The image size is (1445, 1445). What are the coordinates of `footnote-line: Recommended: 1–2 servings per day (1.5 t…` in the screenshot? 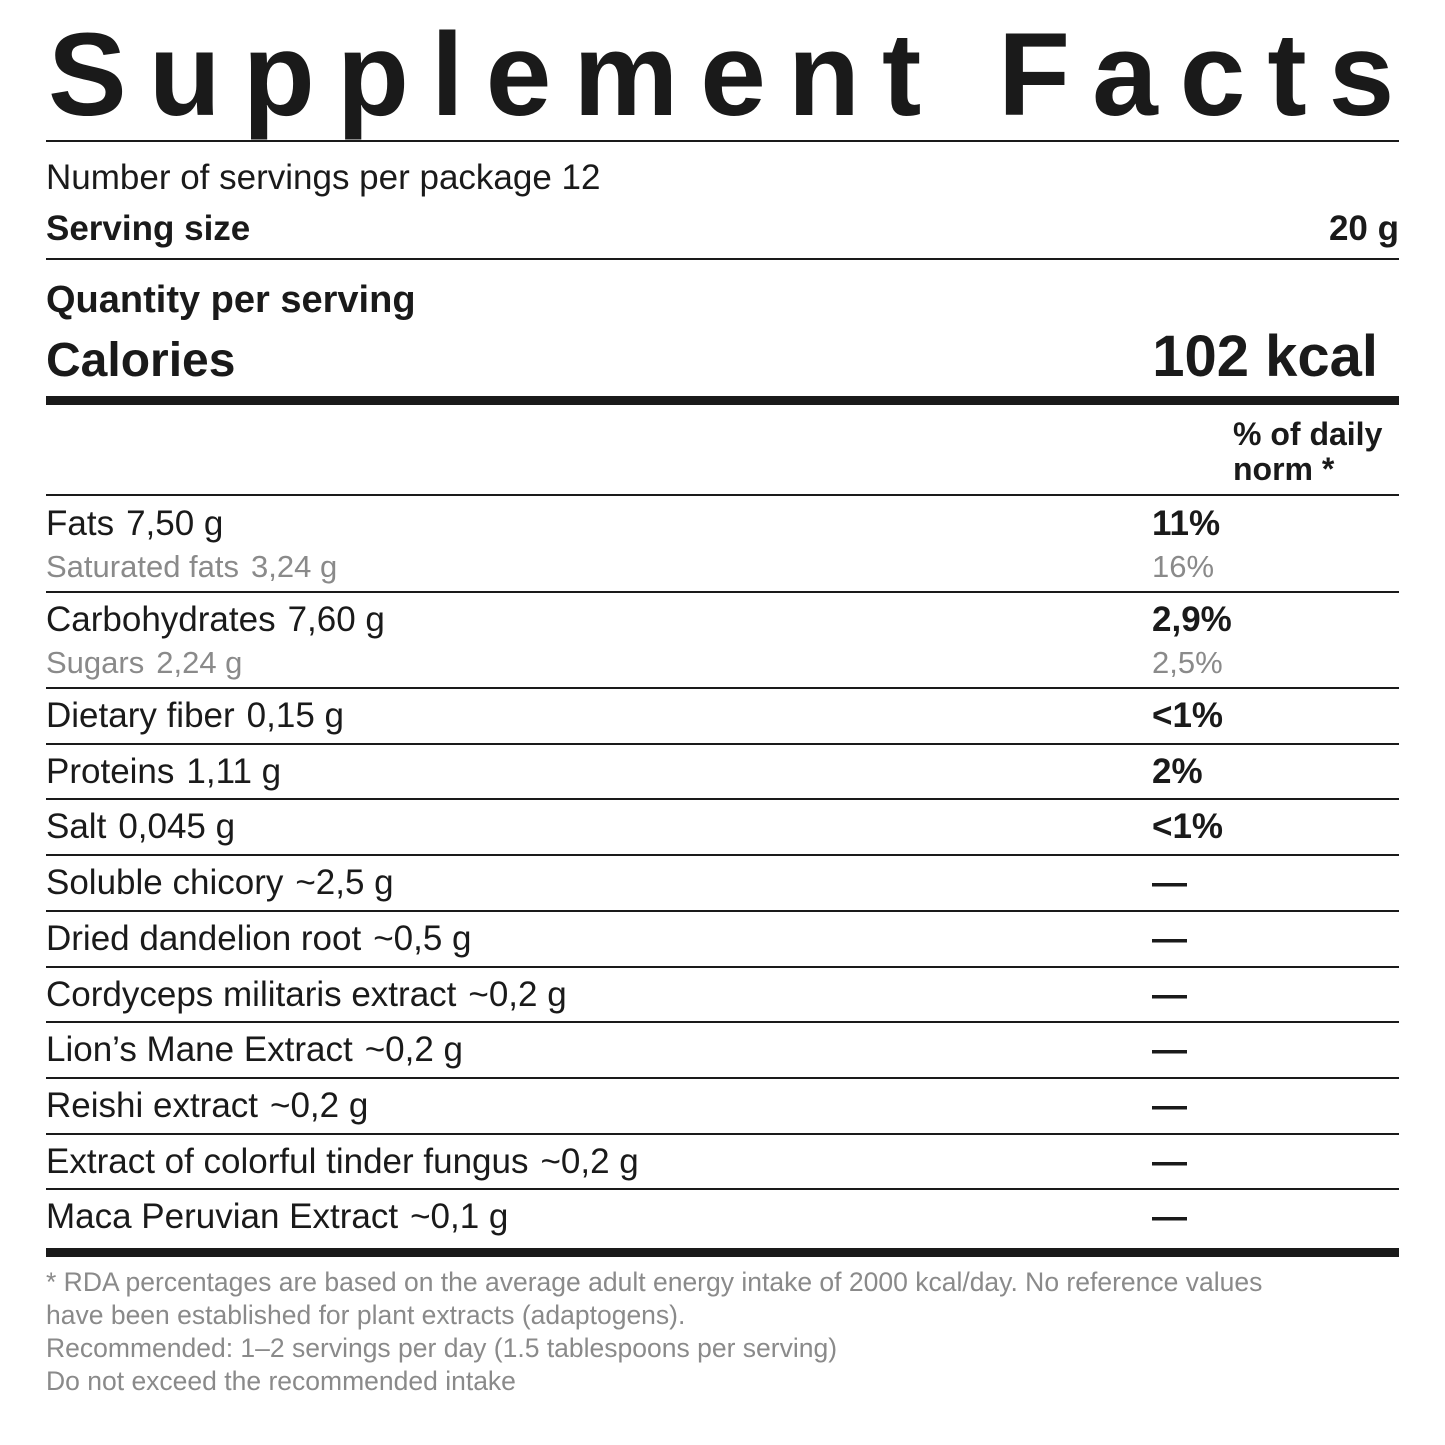 It's located at (442, 1348).